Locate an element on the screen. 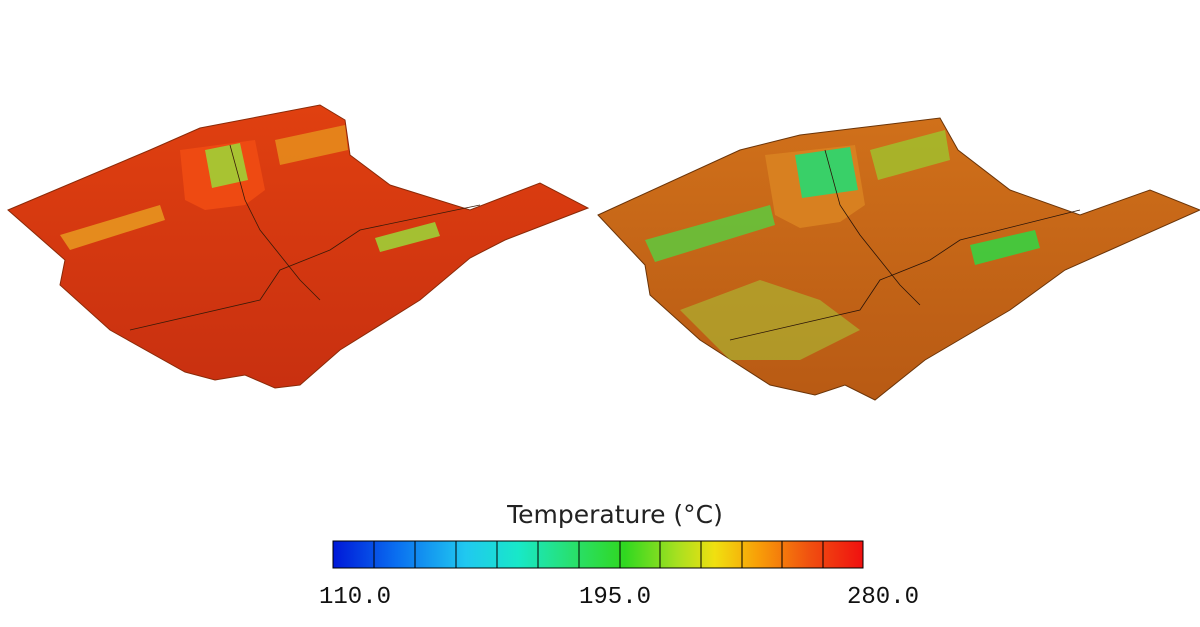 The height and width of the screenshot is (627, 1200). color-bar-ticks is located at coordinates (598, 554).